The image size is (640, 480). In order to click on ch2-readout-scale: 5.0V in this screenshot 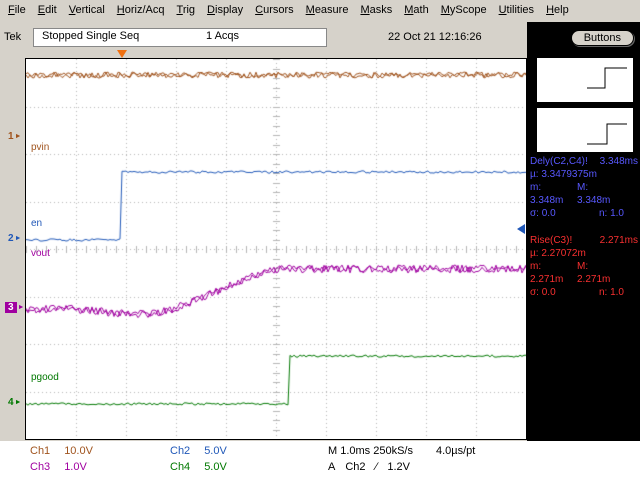, I will do `click(215, 451)`.